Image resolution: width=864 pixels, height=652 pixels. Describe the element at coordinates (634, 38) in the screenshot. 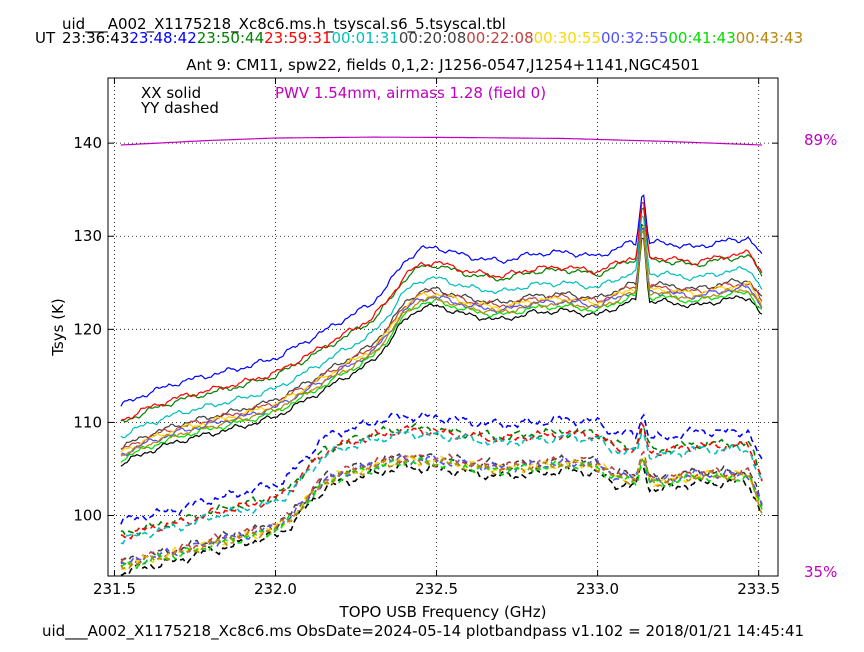

I see `ut-time-8: 00:32:55` at that location.